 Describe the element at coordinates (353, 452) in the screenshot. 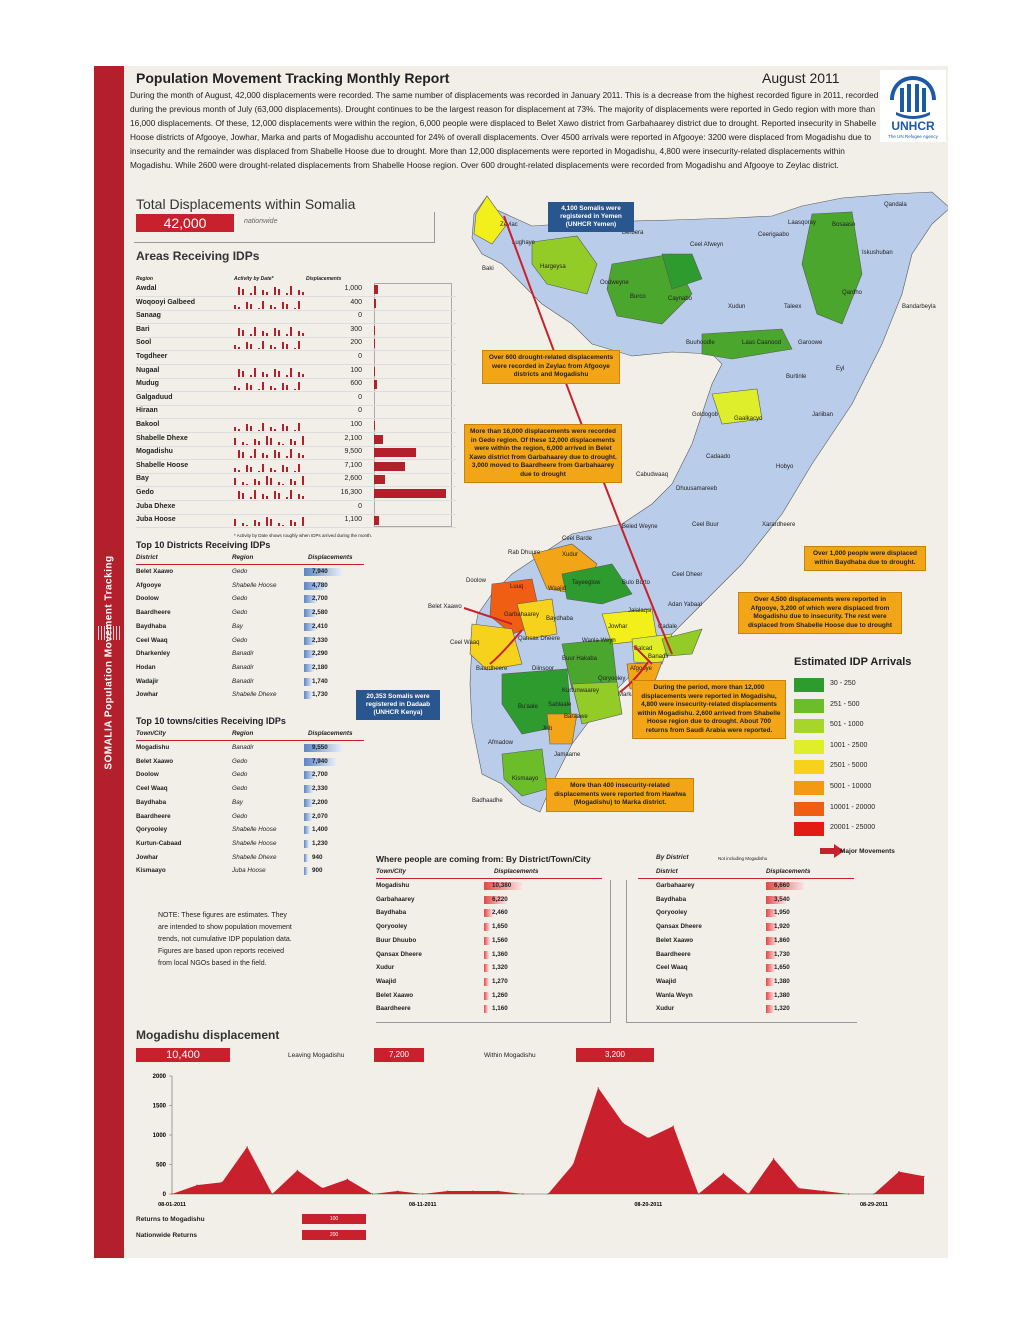

I see `region-displacements: 9,500` at that location.